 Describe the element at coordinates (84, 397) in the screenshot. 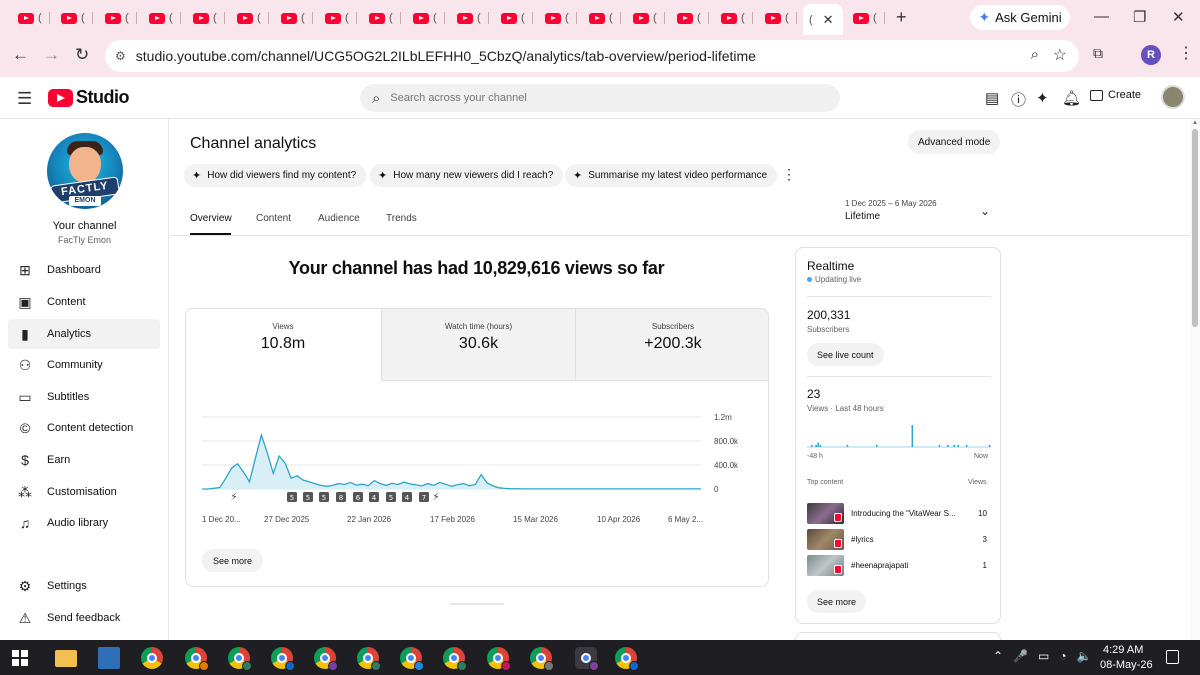

I see `sidebar-item-subtitles: ▭ Subtitles` at that location.